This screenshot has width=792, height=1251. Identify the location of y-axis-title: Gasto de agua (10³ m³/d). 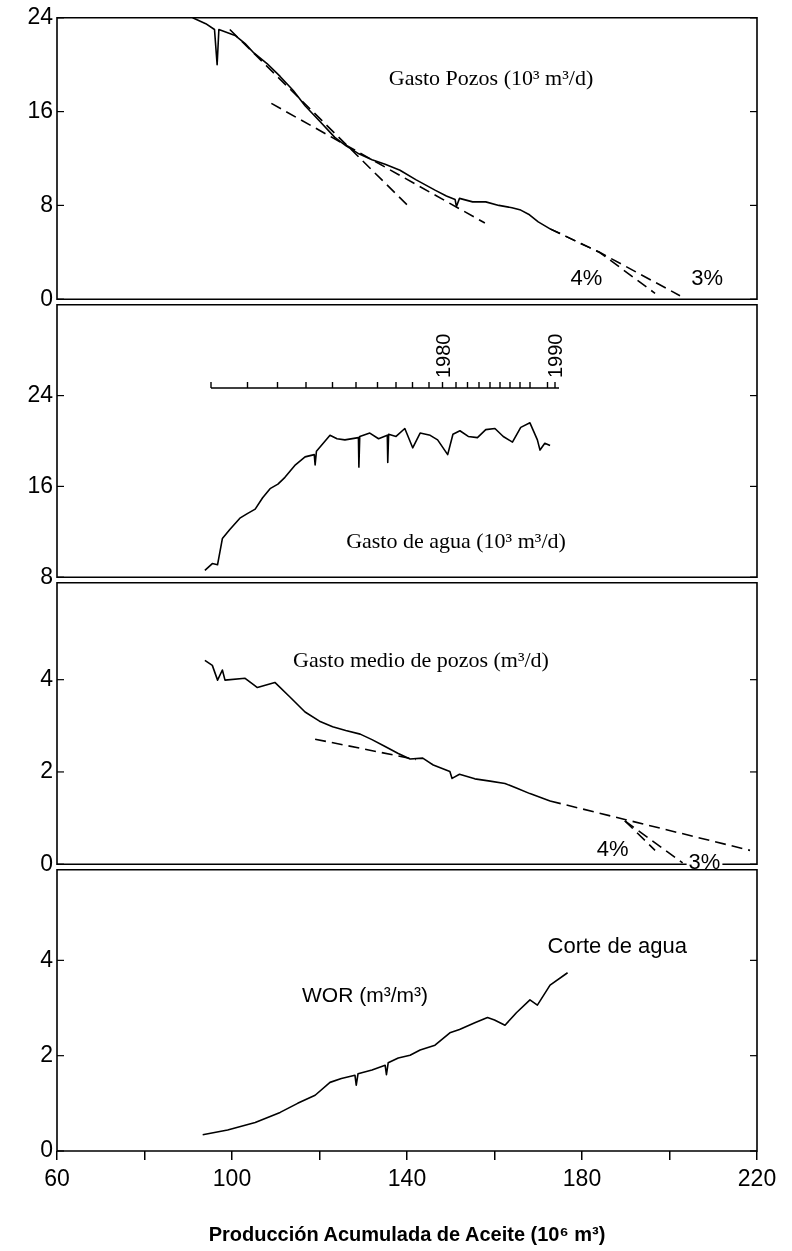
(456, 540).